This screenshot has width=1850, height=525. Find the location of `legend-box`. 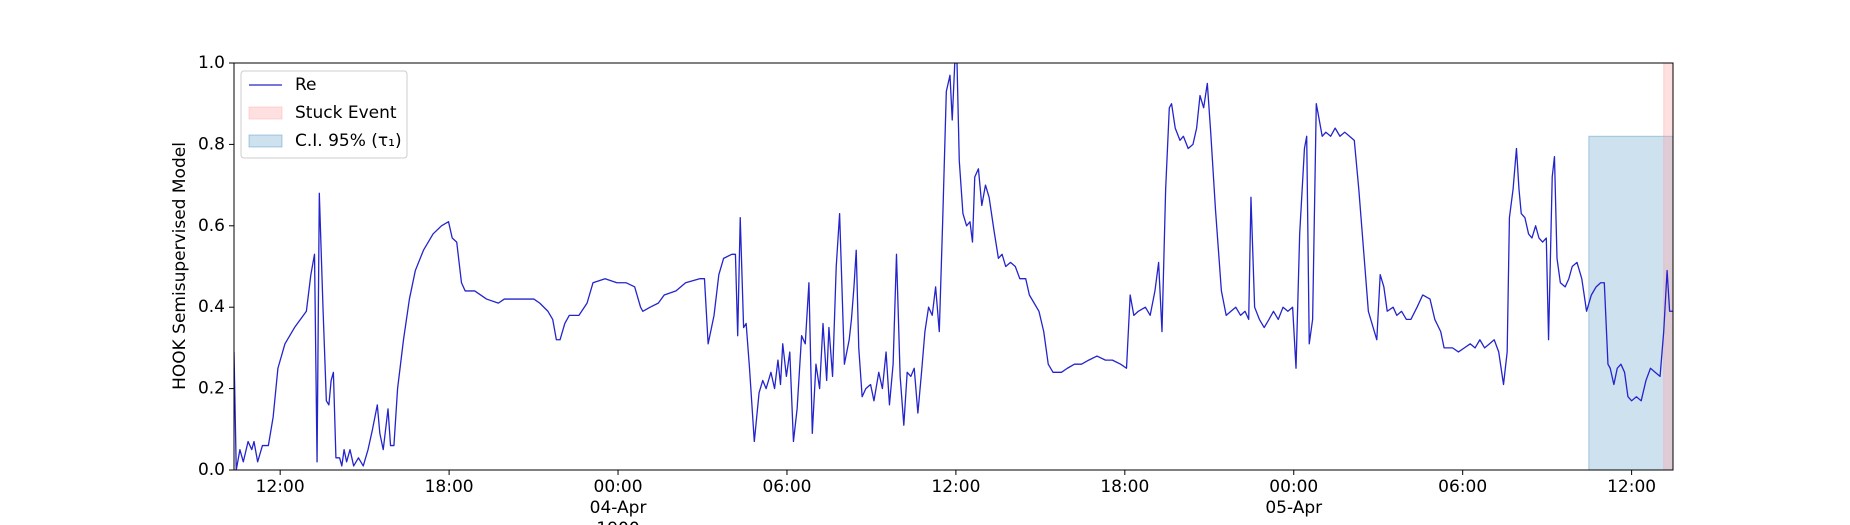

legend-box is located at coordinates (324, 114).